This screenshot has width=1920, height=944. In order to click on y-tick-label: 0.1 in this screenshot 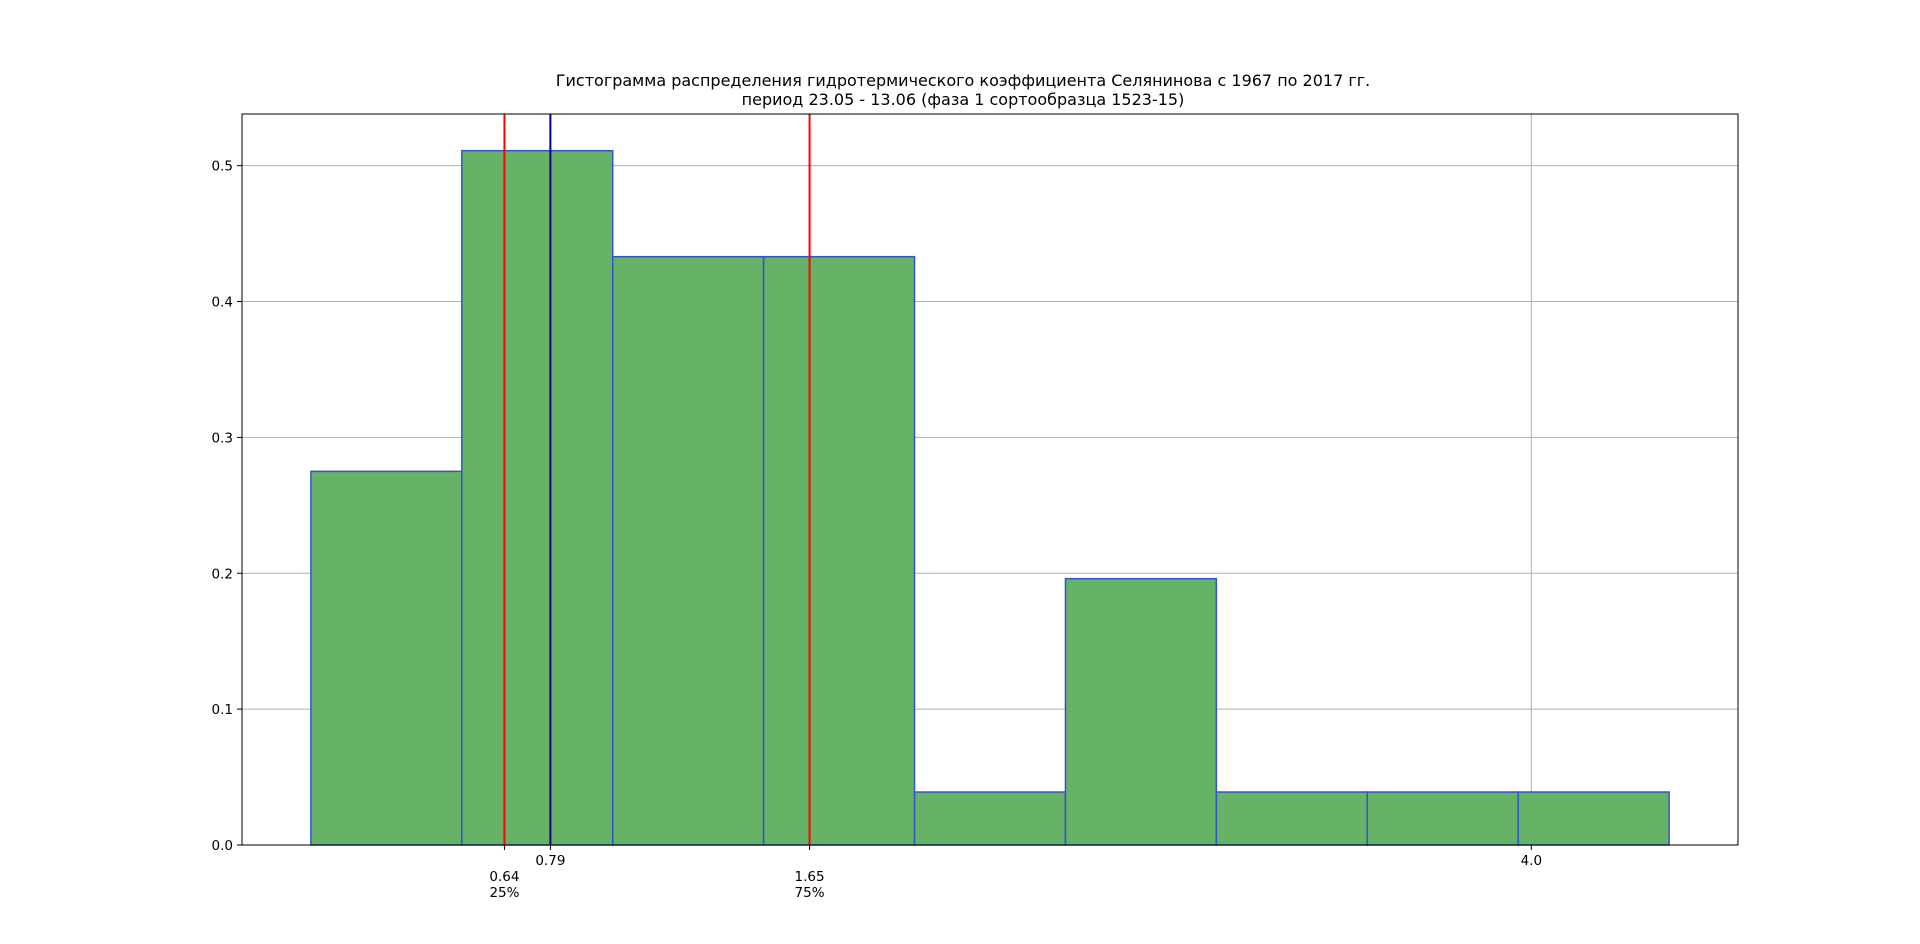, I will do `click(222, 710)`.